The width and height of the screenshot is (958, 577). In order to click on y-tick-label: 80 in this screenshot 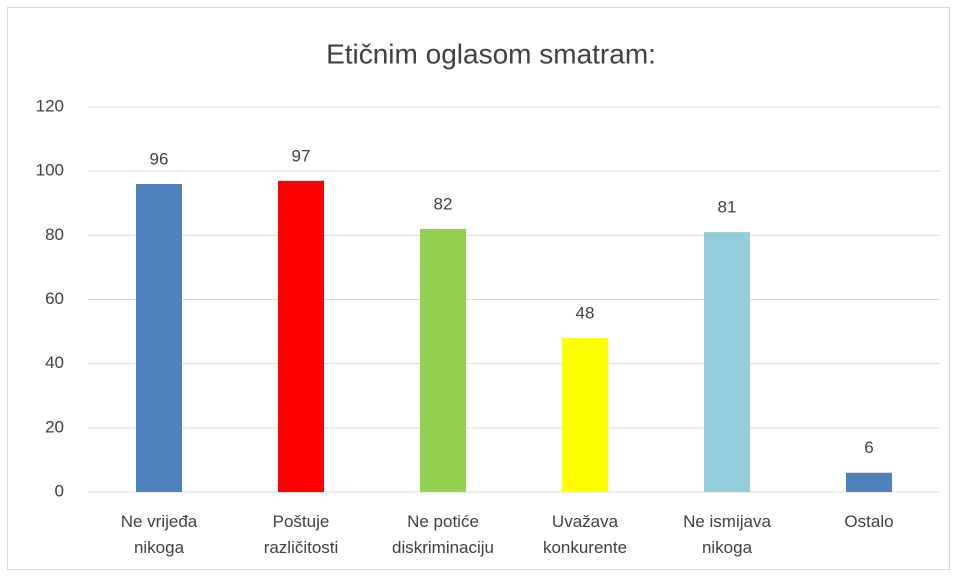, I will do `click(54, 234)`.